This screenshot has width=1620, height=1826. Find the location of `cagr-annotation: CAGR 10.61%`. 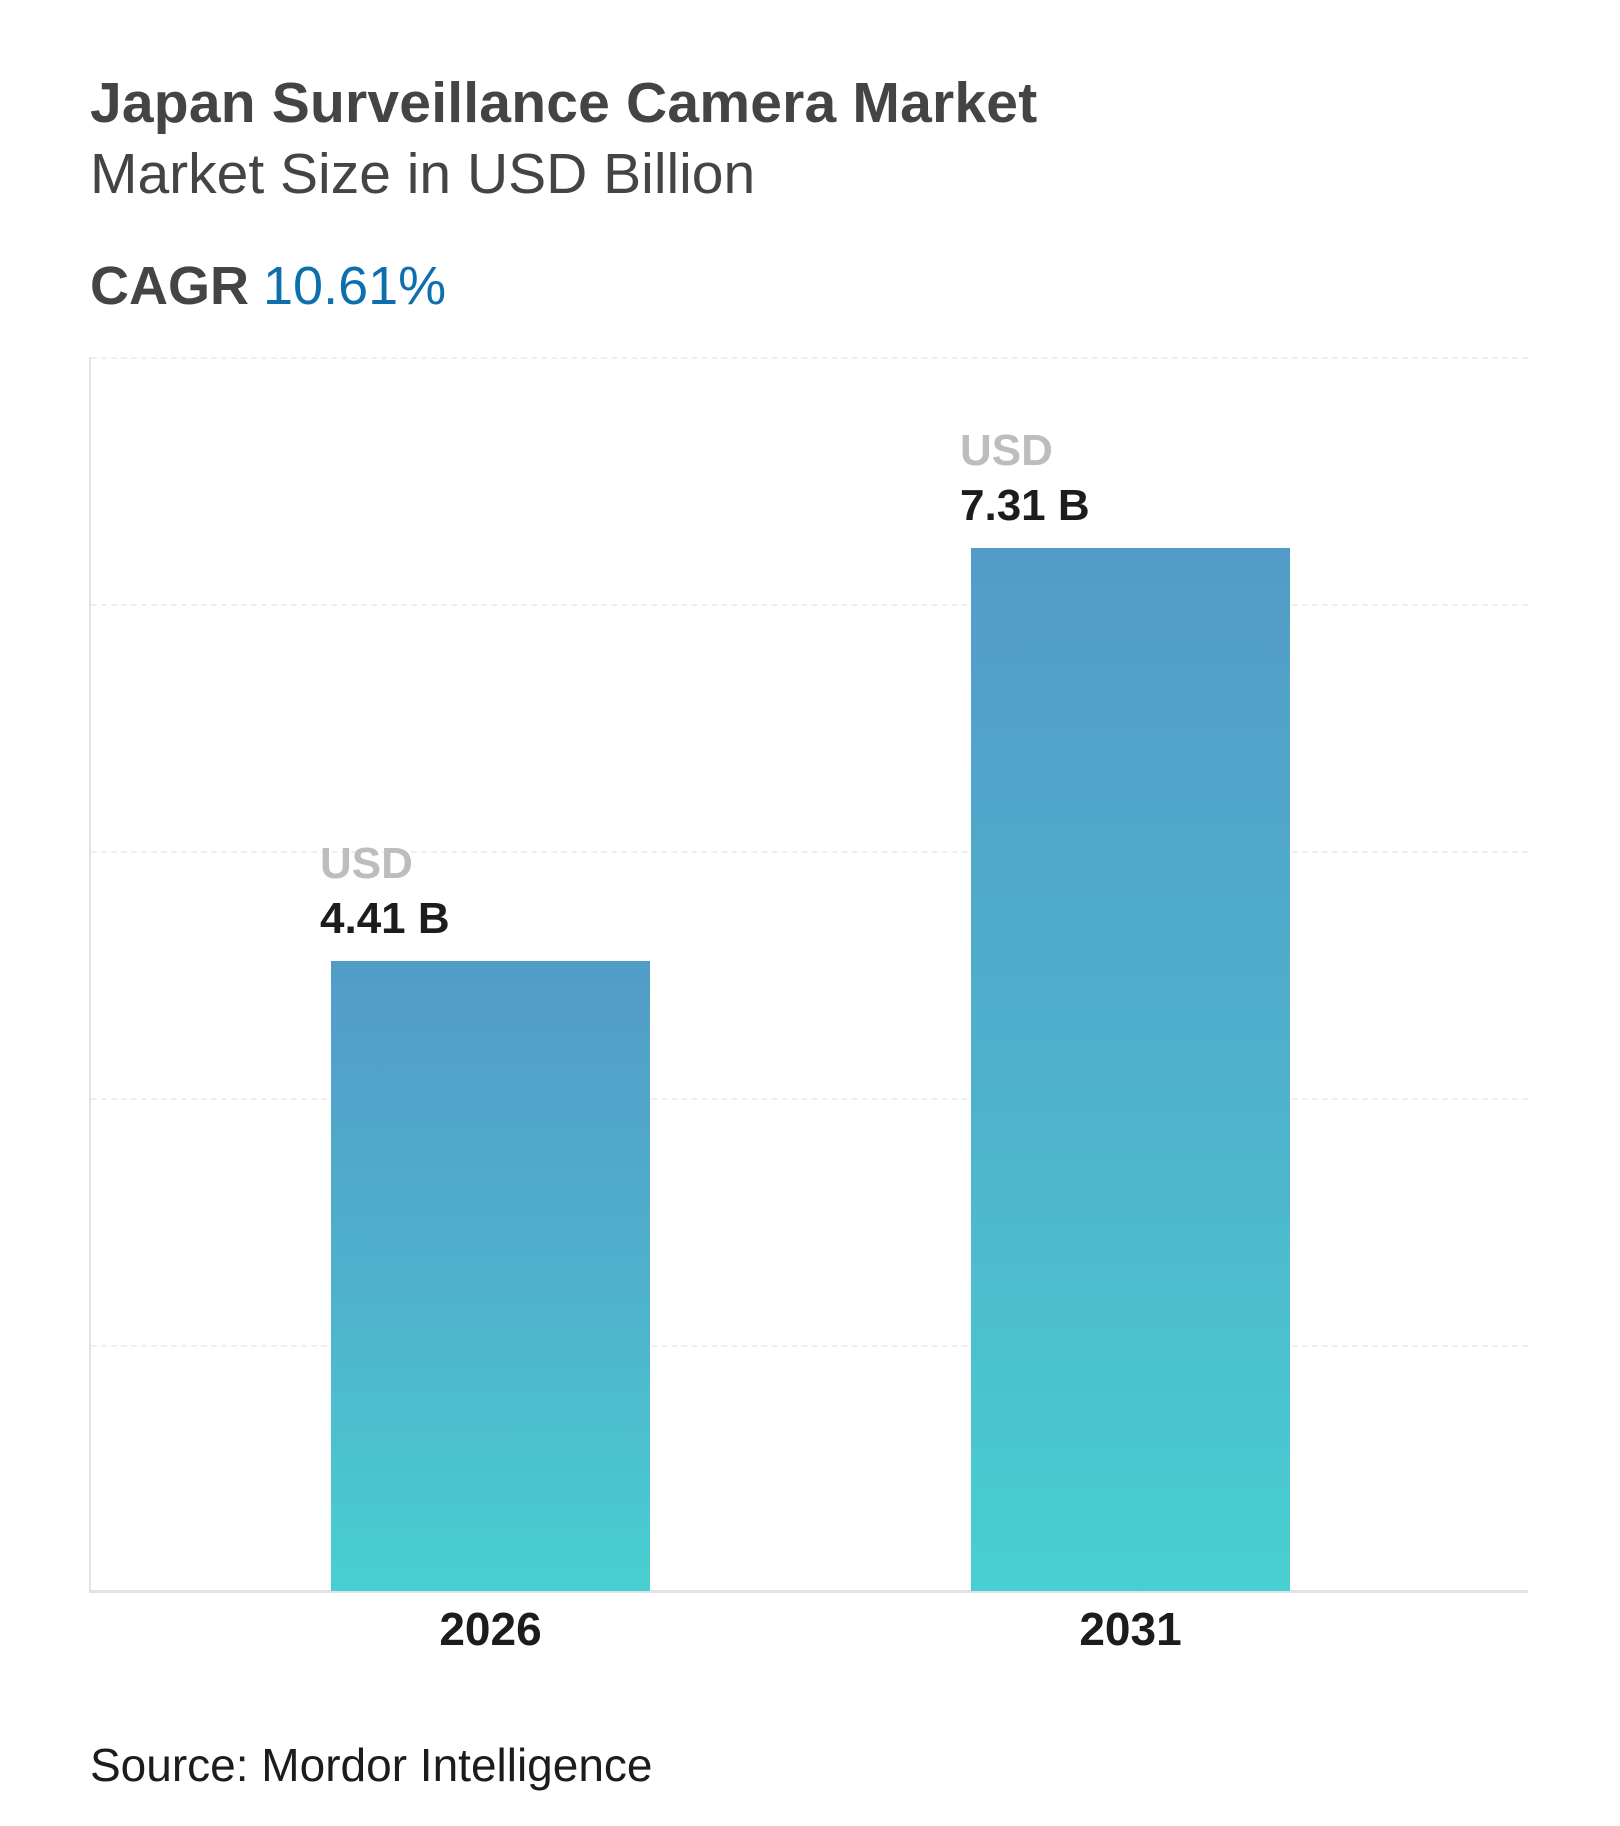

cagr-annotation: CAGR 10.61% is located at coordinates (268, 286).